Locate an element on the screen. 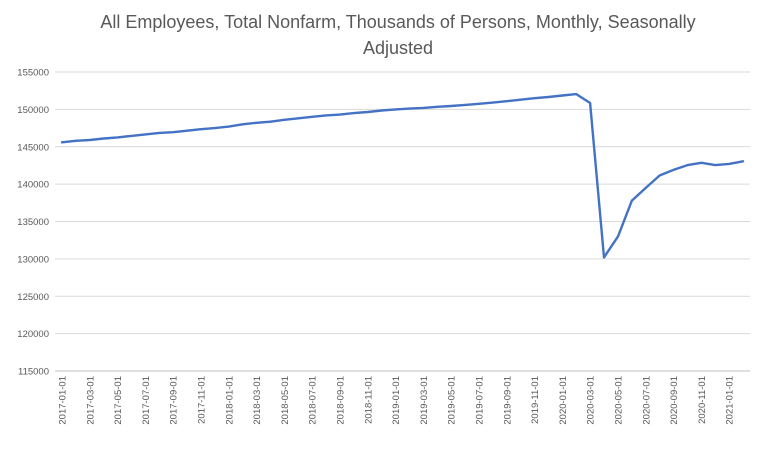 The height and width of the screenshot is (453, 768). y-tick-label: 155000 is located at coordinates (33, 73).